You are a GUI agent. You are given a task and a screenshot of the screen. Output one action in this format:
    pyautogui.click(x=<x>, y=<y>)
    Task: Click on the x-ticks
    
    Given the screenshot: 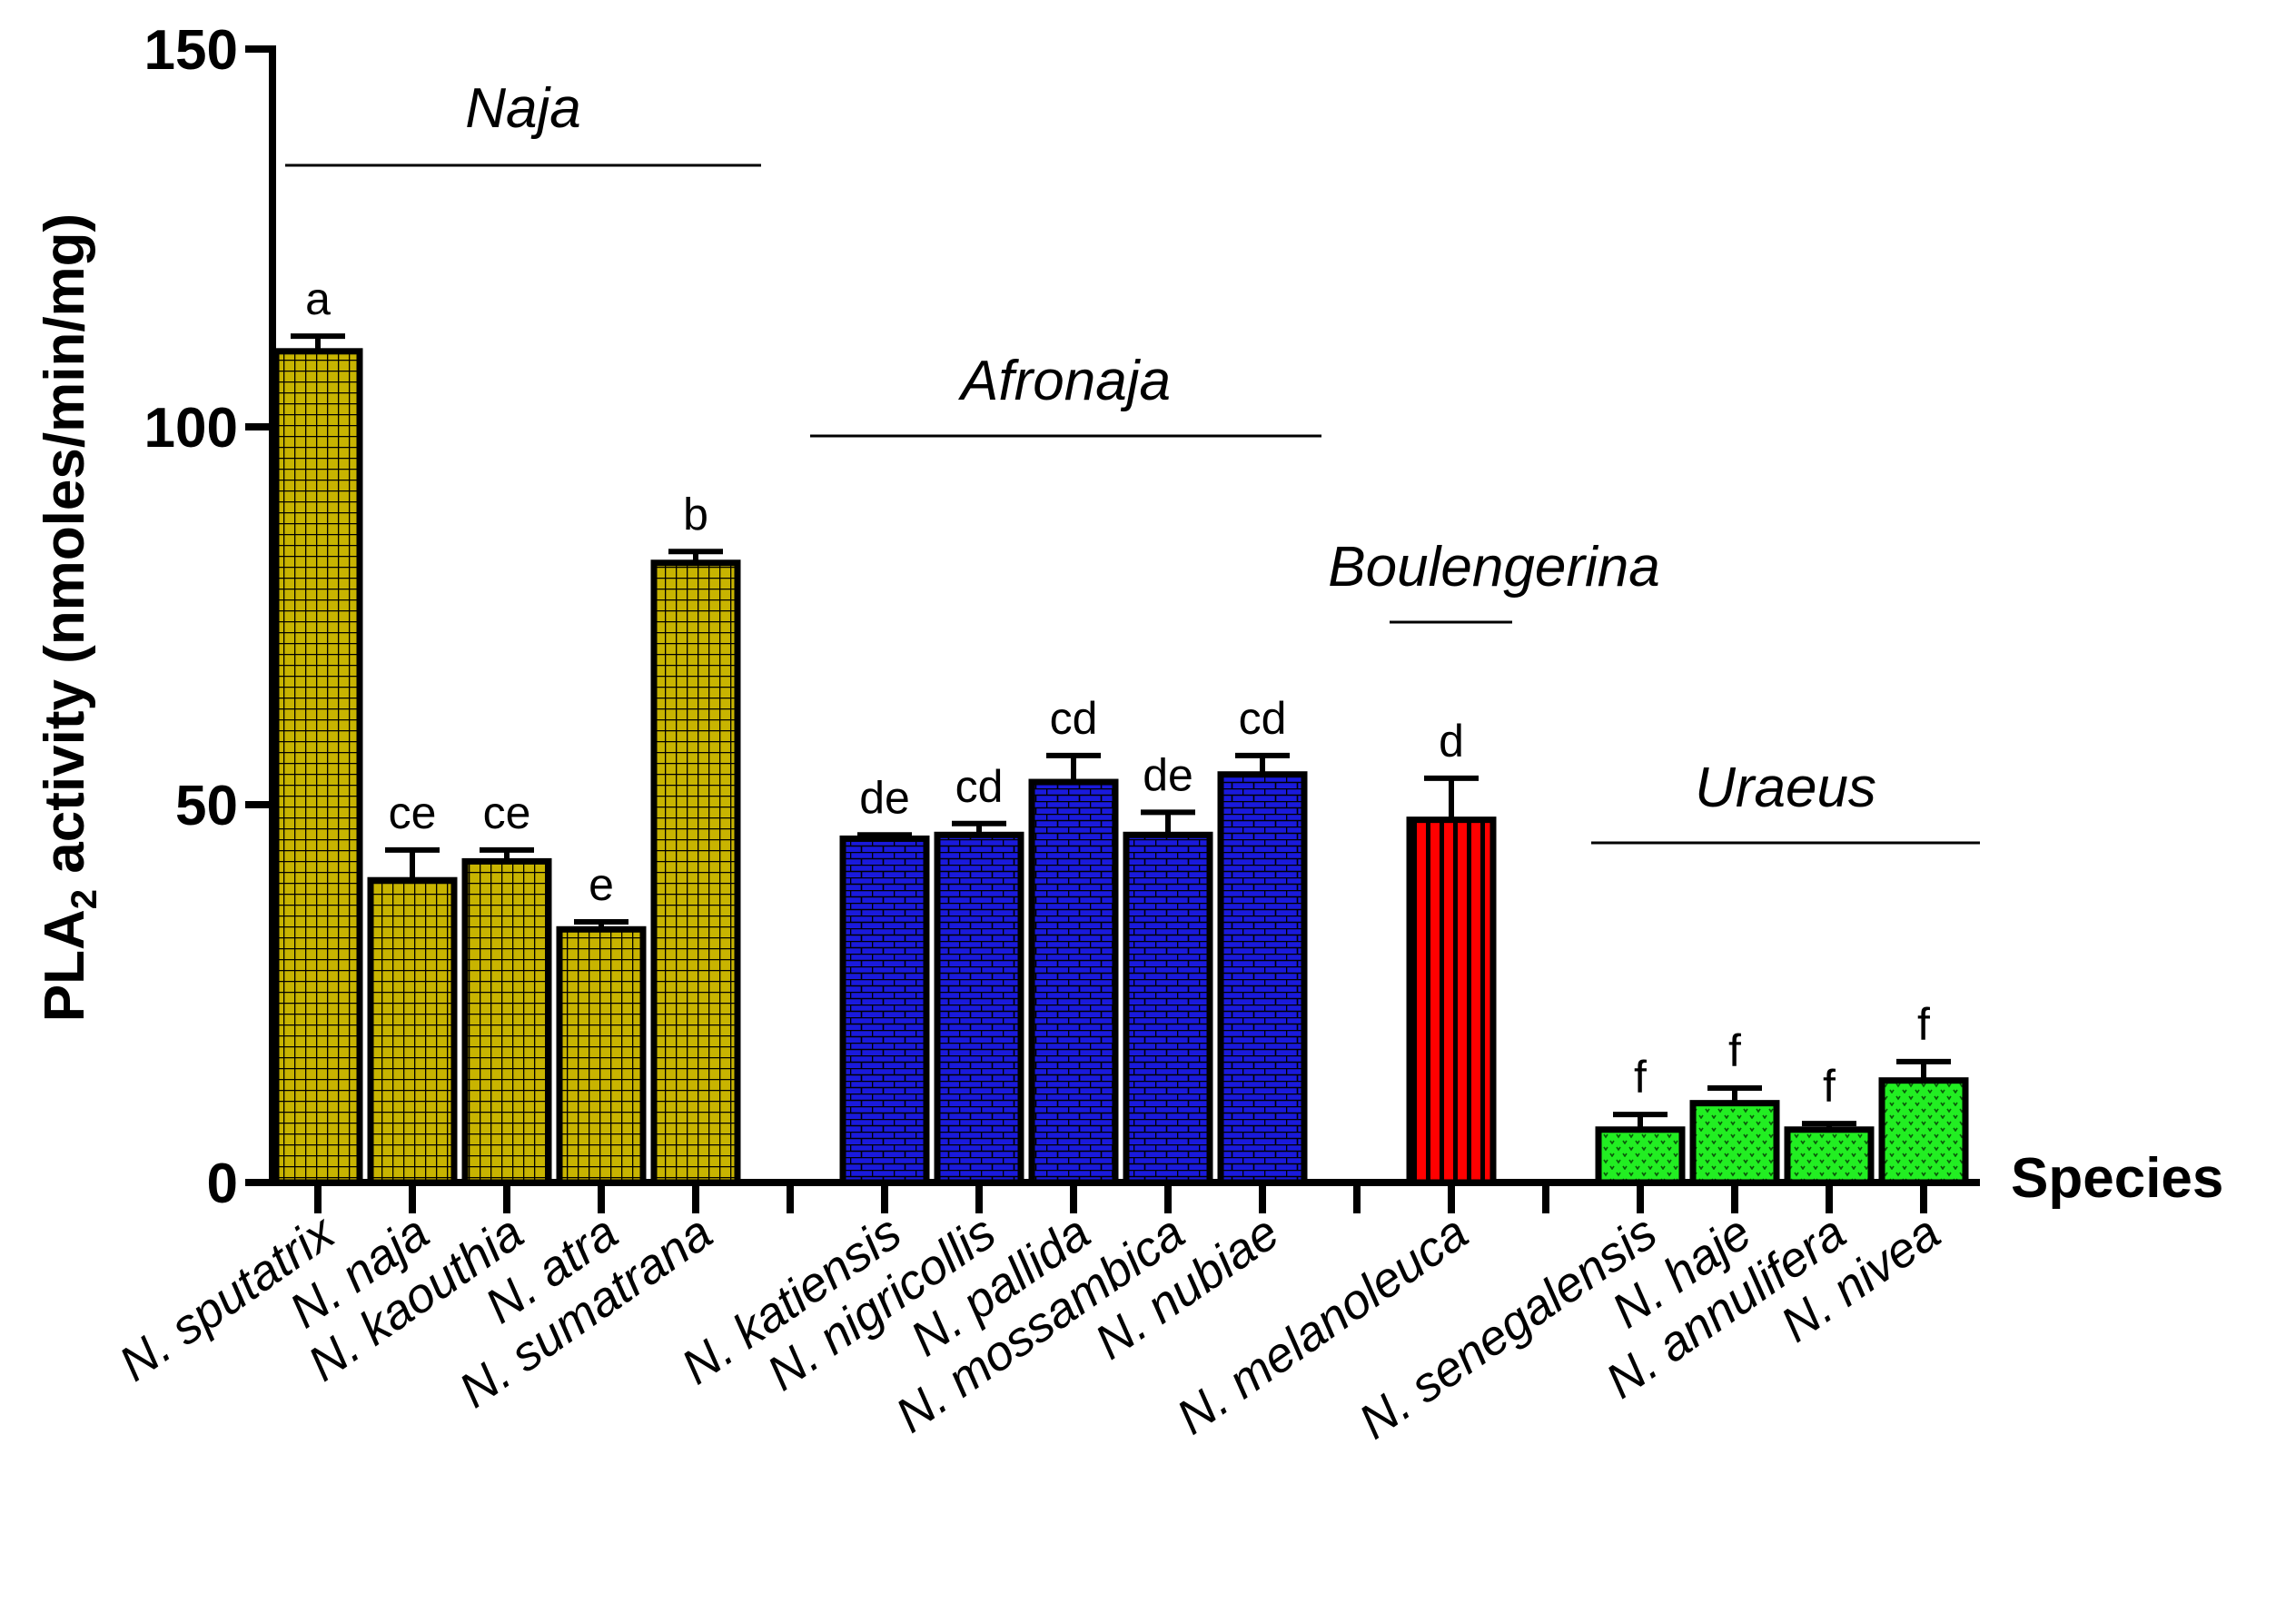 What is the action you would take?
    pyautogui.click(x=1120, y=1198)
    